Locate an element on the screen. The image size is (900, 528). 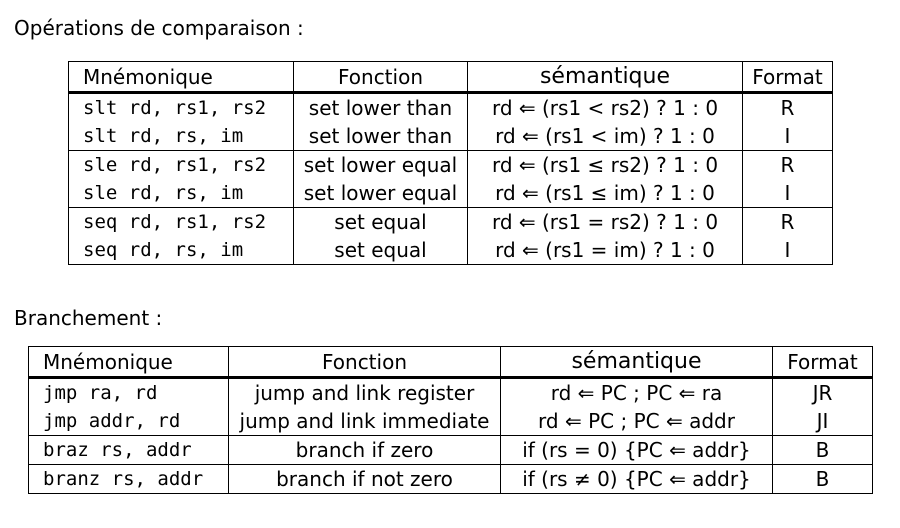
semantics-cell: rd ⇐ (rs1 < im) ? 1 : 0 is located at coordinates (605, 136).